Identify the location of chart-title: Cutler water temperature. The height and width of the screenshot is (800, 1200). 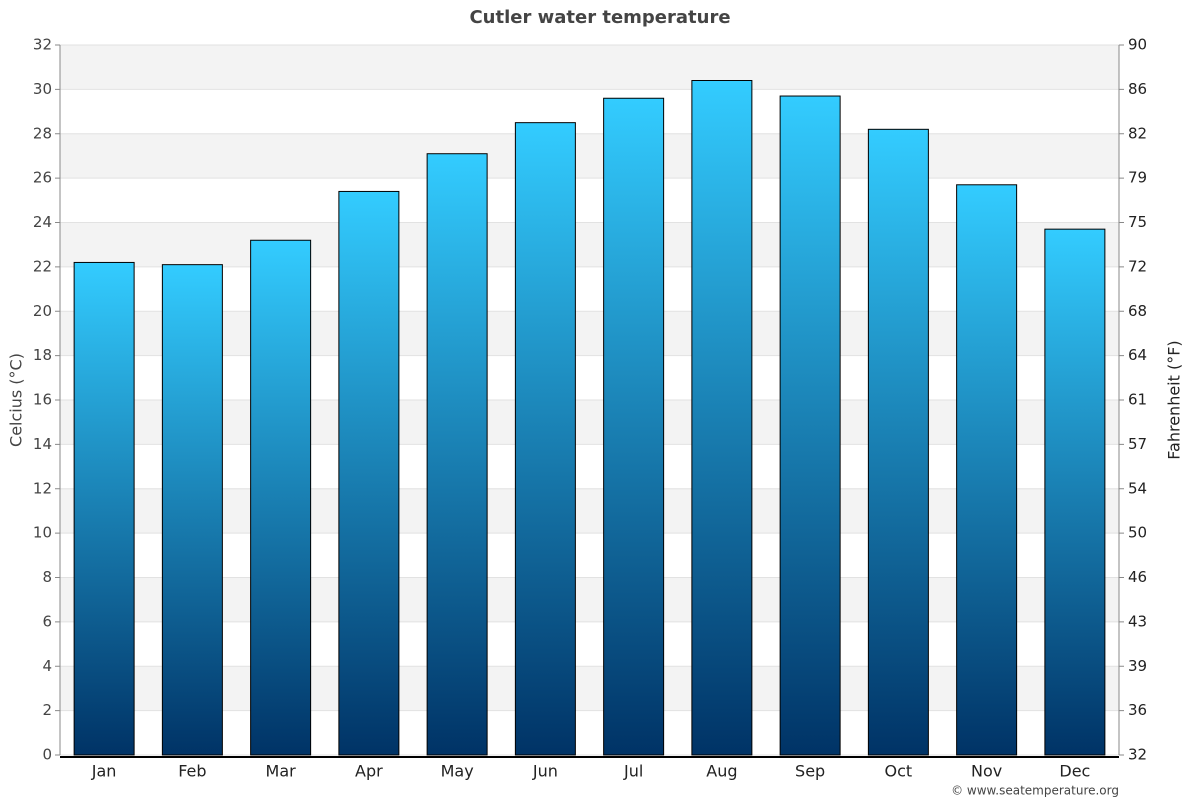
(599, 17).